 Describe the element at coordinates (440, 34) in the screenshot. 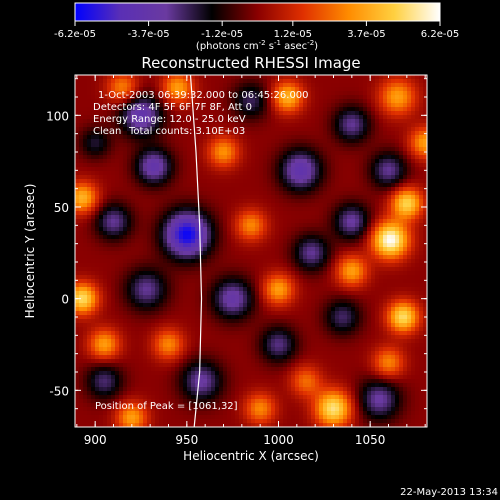

I see `colorbar-tick-label: 6.2e-05` at that location.